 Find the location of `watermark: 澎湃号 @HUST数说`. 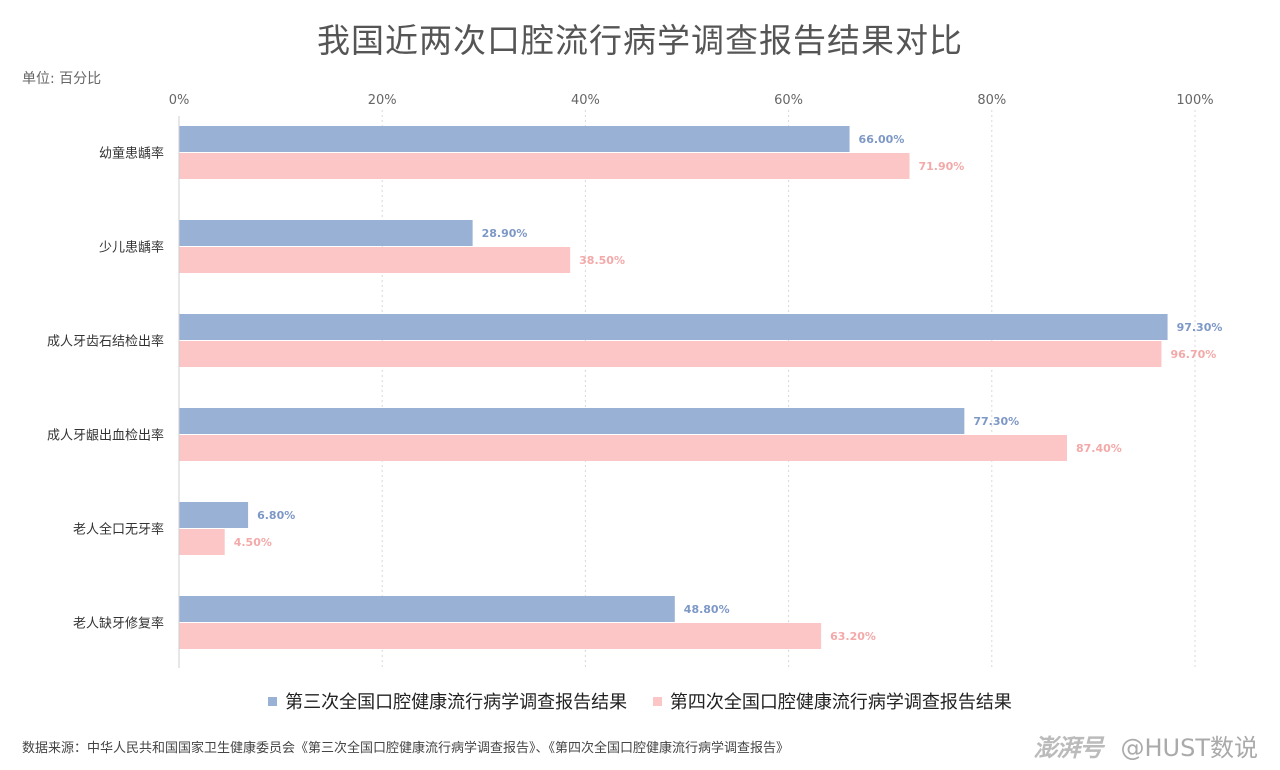

watermark: 澎湃号 @HUST数说 is located at coordinates (1145, 745).